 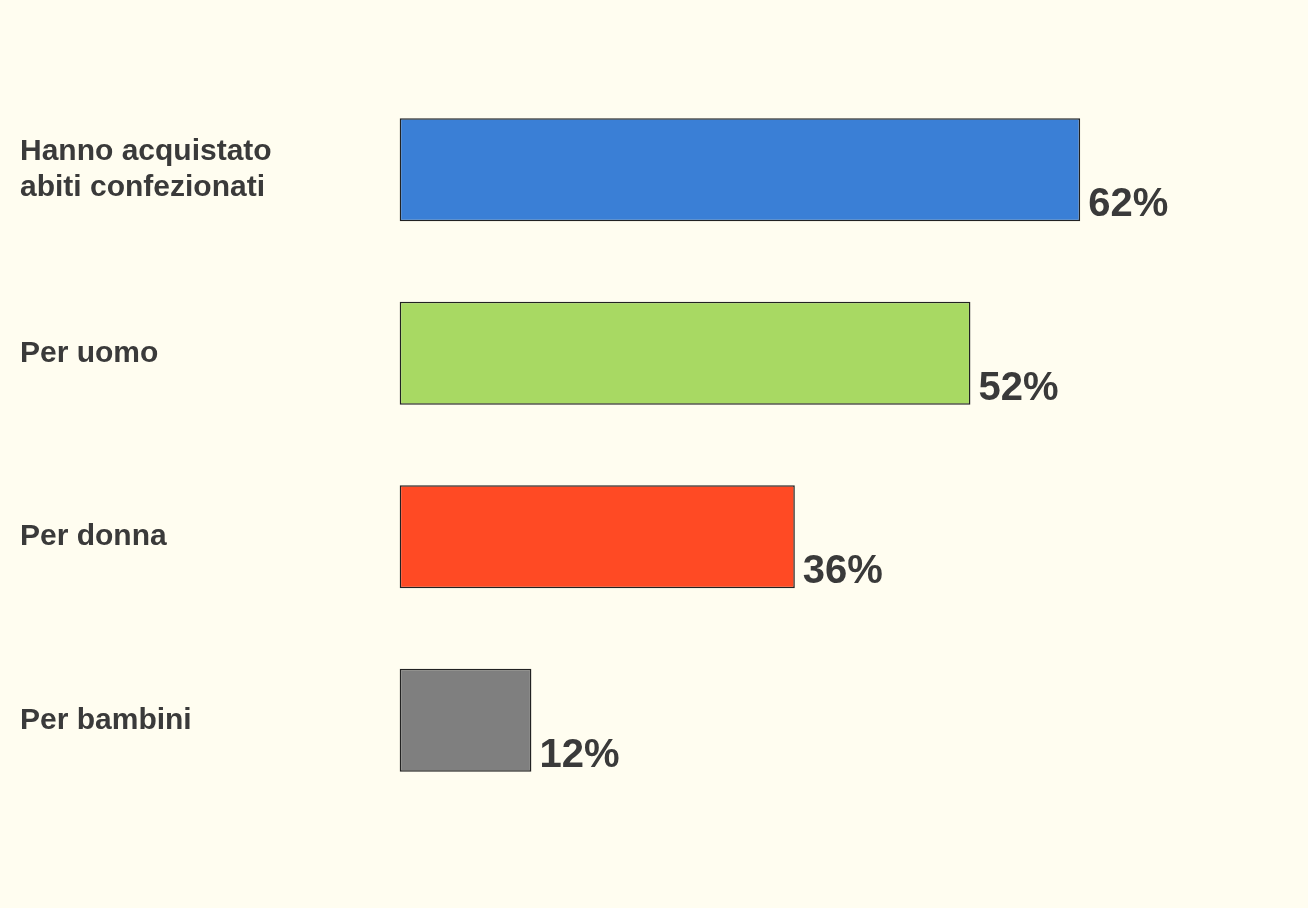 I want to click on data-label: 62%, so click(x=1128, y=202).